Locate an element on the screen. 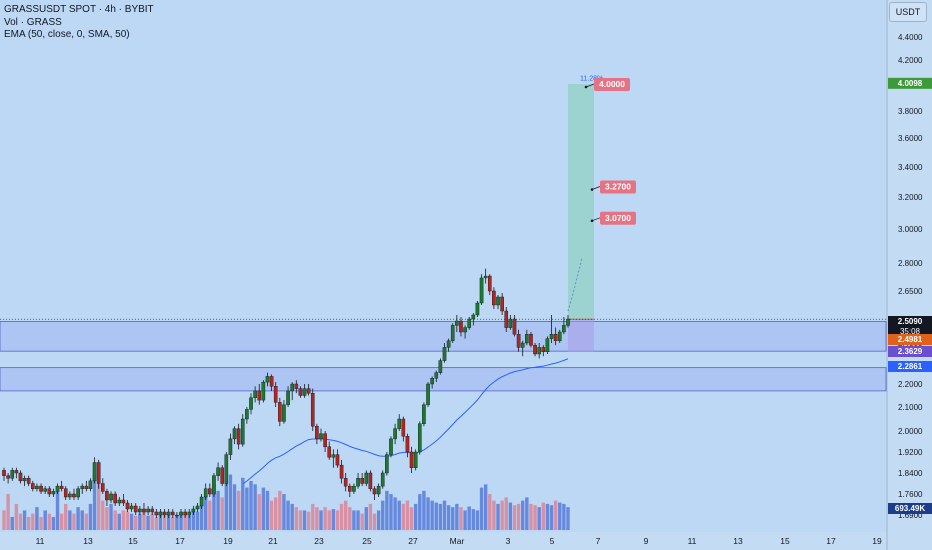 The height and width of the screenshot is (550, 932). ema-indicator-label: EMA (50, close, 0, SMA, 50) is located at coordinates (67, 34).